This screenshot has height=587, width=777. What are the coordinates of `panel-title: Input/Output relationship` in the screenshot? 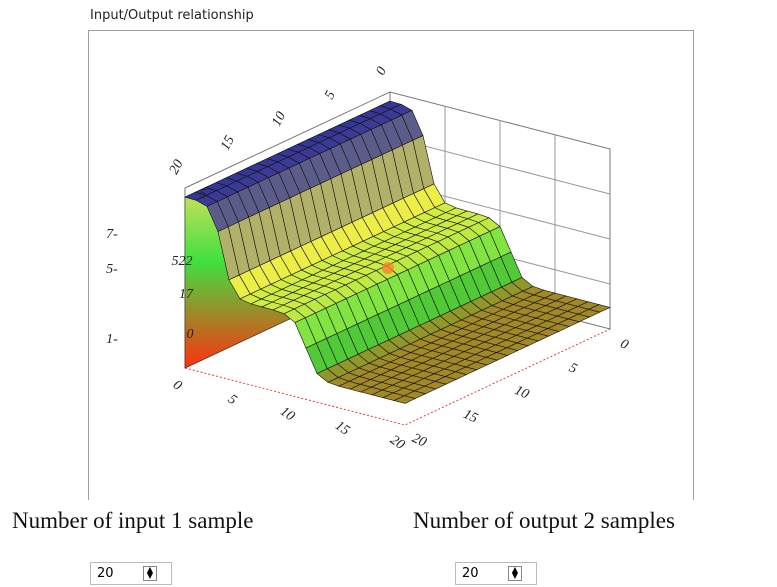 It's located at (172, 15).